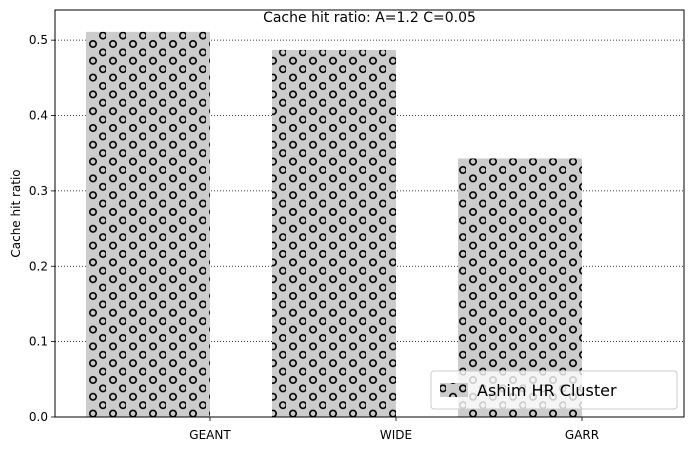  Describe the element at coordinates (38, 342) in the screenshot. I see `y-tick-label: 0.1` at that location.